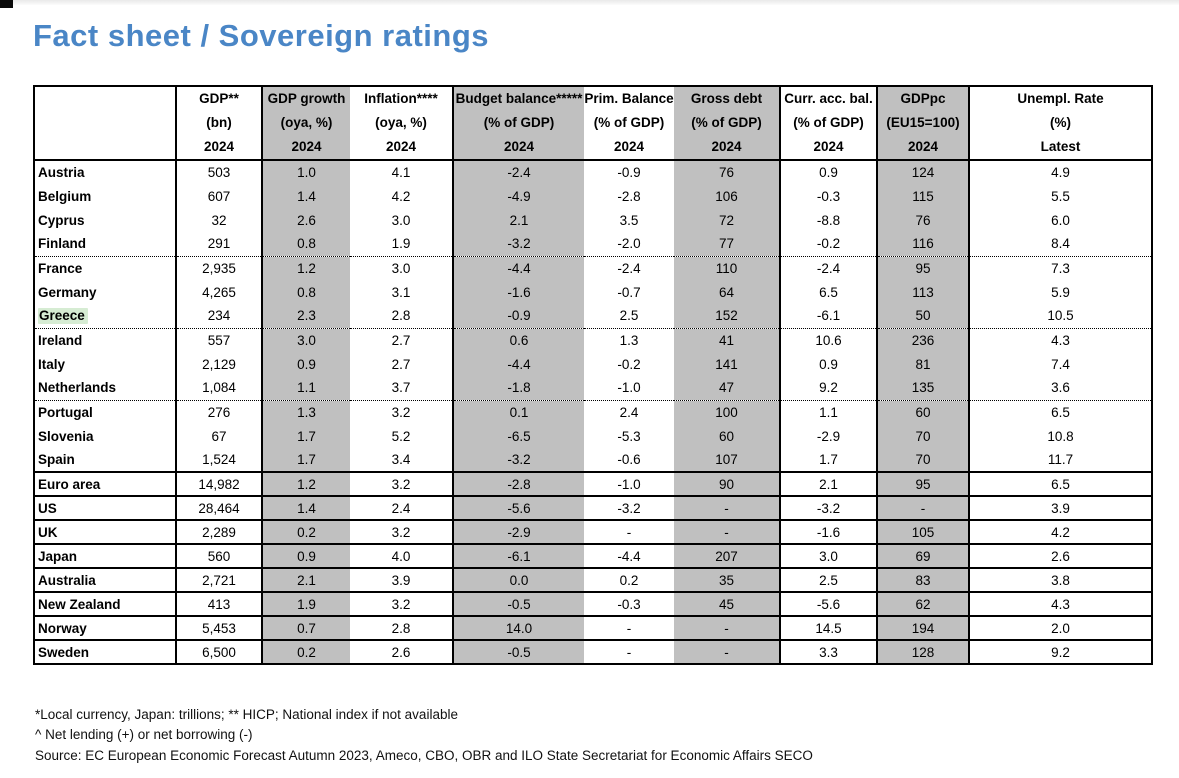 This screenshot has height=778, width=1179. Describe the element at coordinates (923, 412) in the screenshot. I see `cell-portugal-gdppc: 60` at that location.